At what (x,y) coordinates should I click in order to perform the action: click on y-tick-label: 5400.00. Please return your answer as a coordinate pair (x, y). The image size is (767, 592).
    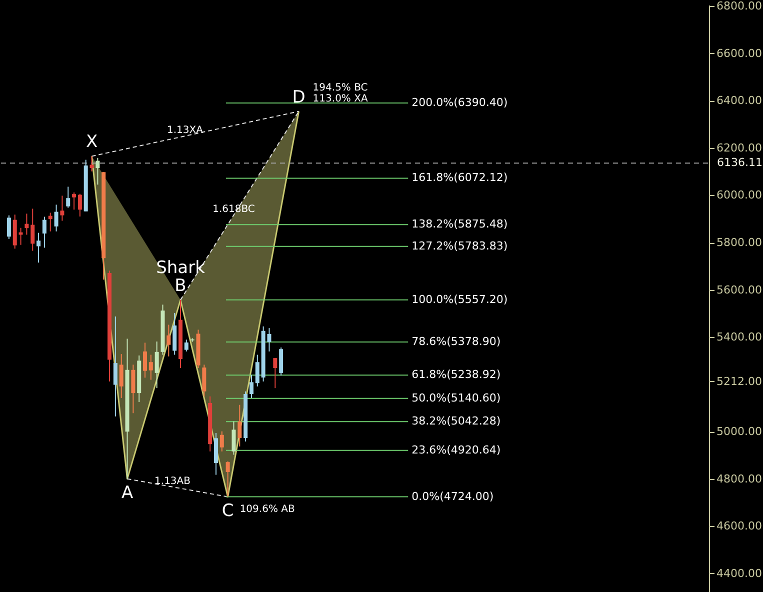
    Looking at the image, I should click on (739, 337).